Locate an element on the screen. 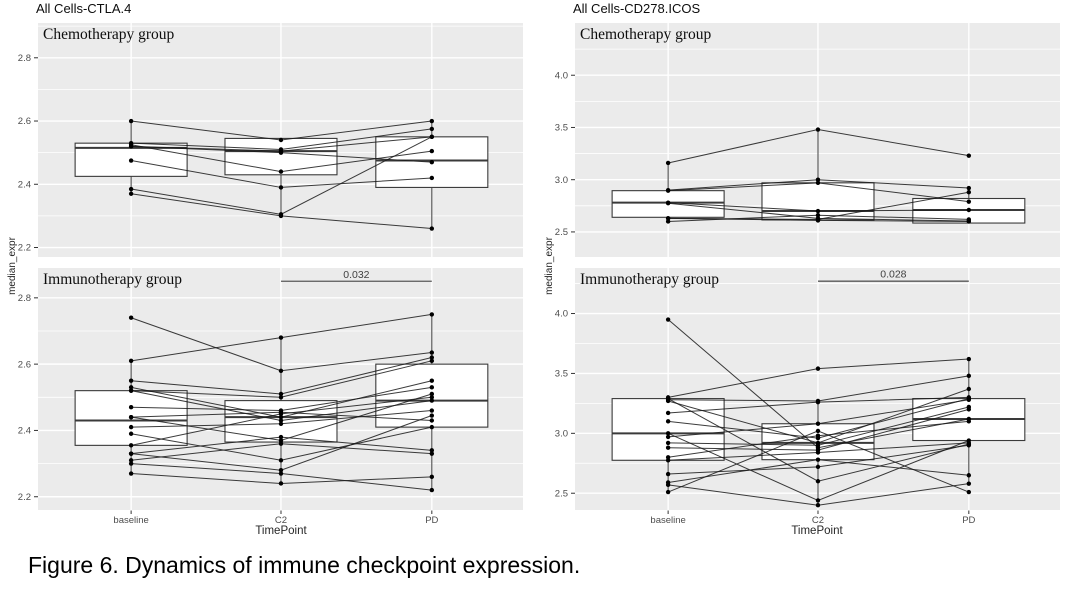  pvalue-label: 0.028 is located at coordinates (893, 275).